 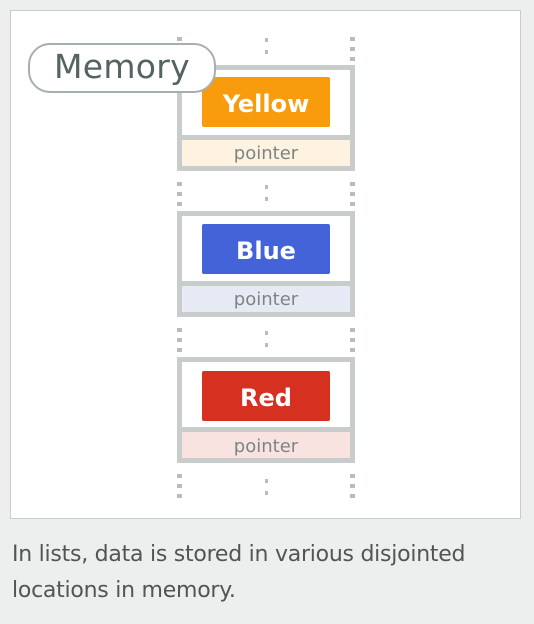 I want to click on memory-block-red: Red pointer, so click(x=266, y=410).